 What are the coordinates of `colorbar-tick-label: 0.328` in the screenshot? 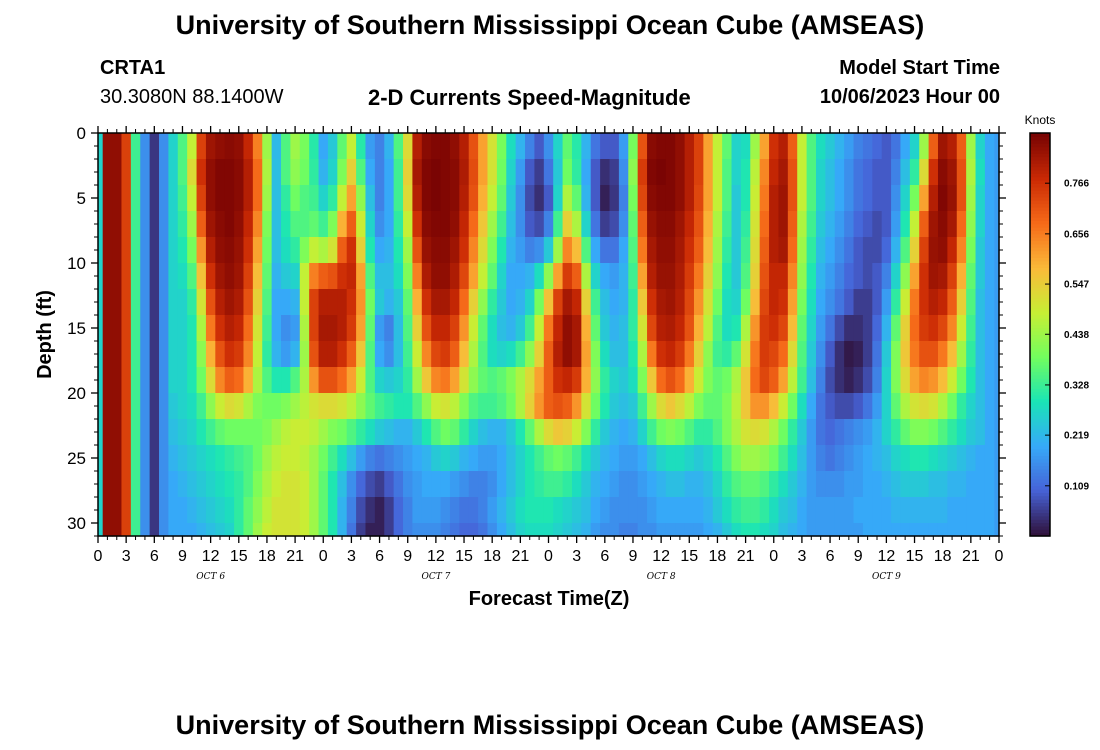 It's located at (1076, 385).